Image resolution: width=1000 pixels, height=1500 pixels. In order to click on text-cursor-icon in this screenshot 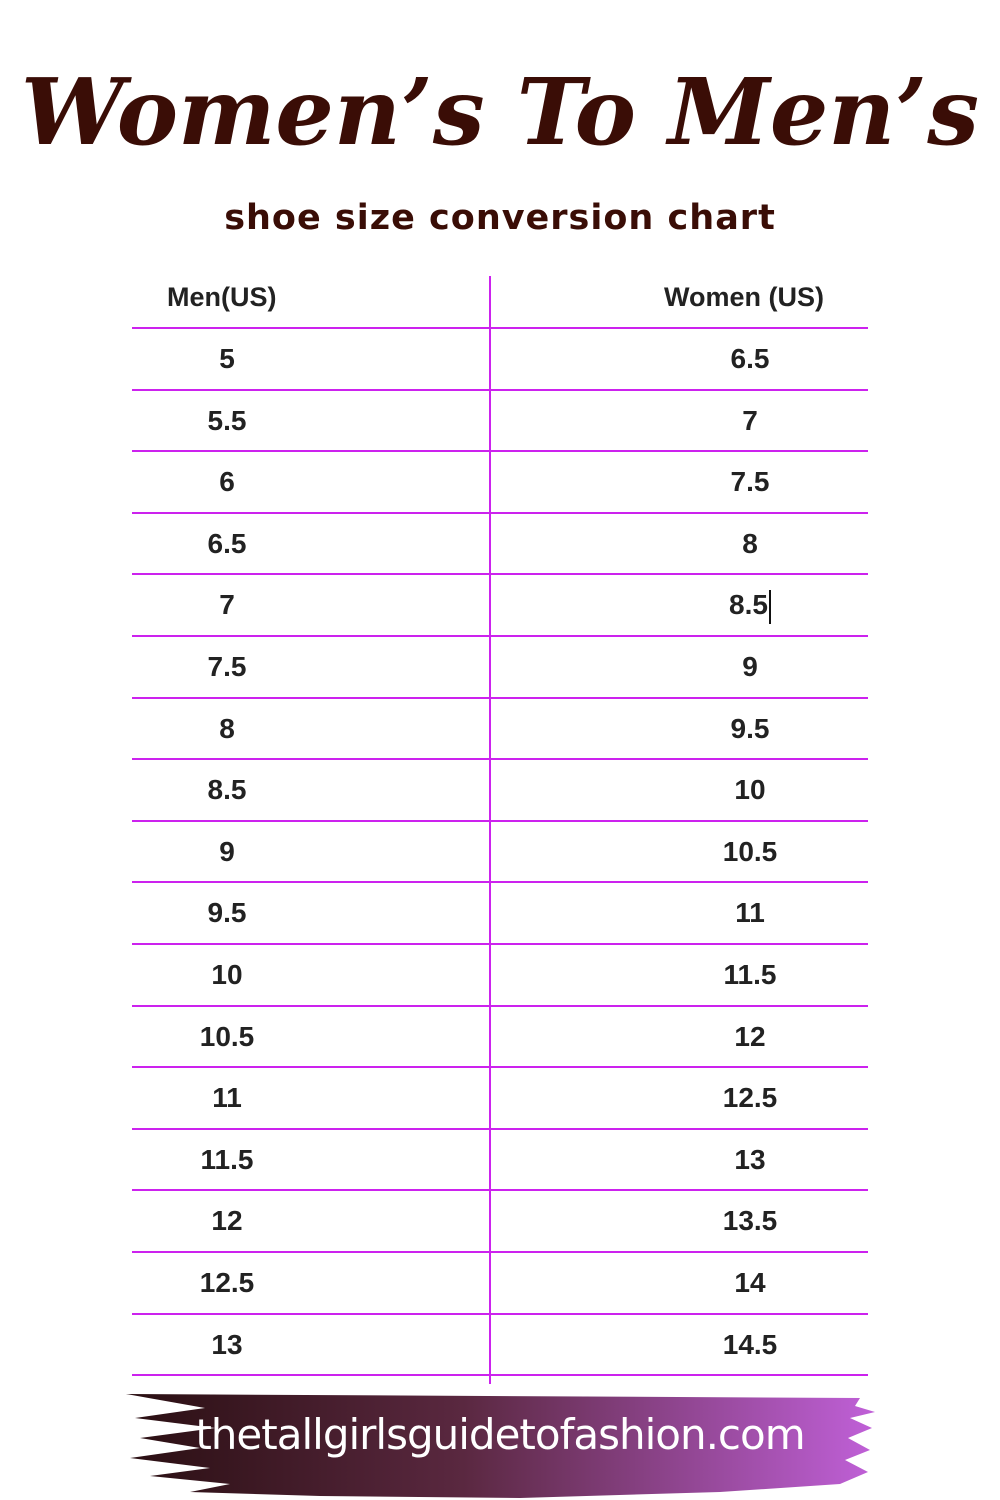, I will do `click(769, 607)`.